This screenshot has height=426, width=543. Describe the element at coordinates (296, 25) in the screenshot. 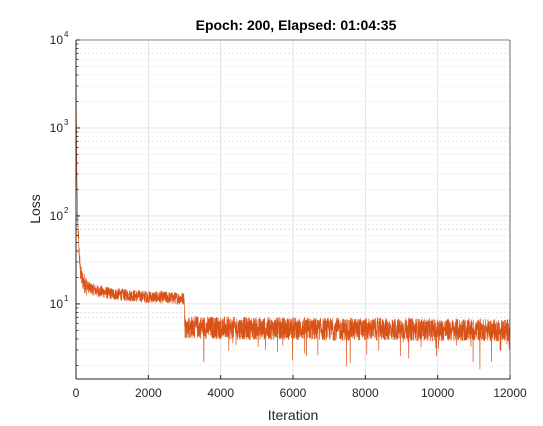

I see `chart-title: Epoch: 200, Elapsed: 01:04:35` at that location.